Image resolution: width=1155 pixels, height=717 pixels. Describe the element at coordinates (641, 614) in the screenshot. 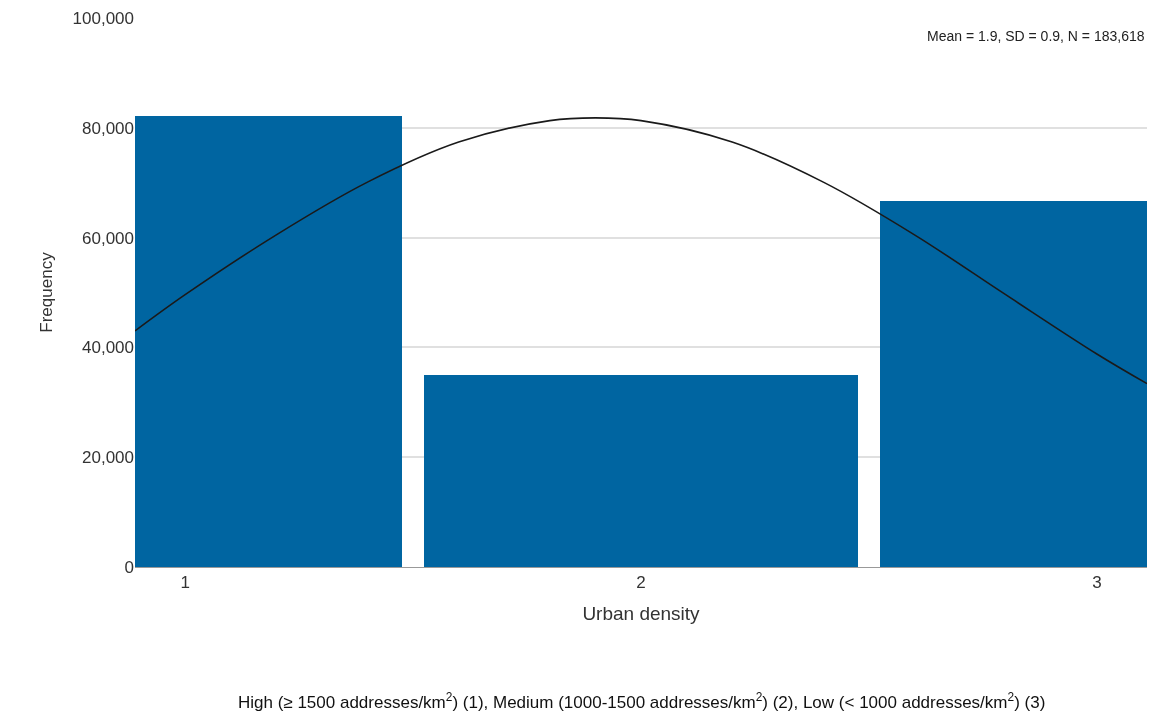

I see `x-axis-title: Urban density` at that location.